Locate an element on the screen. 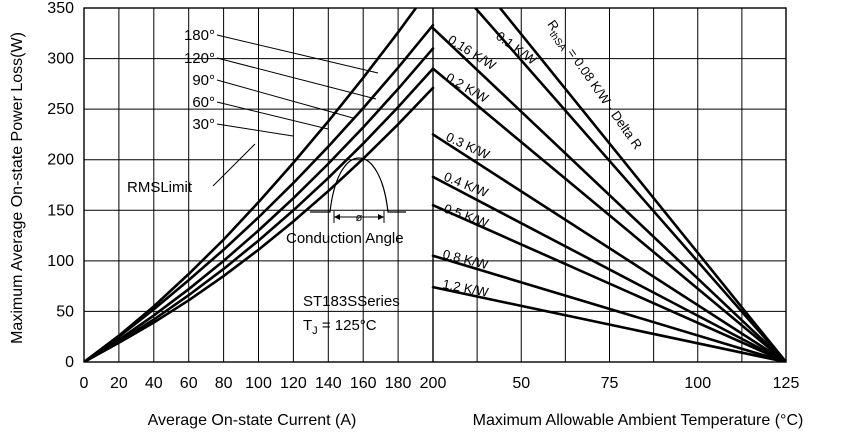 This screenshot has width=846, height=434. x-tick-label-right: 50 is located at coordinates (521, 383).